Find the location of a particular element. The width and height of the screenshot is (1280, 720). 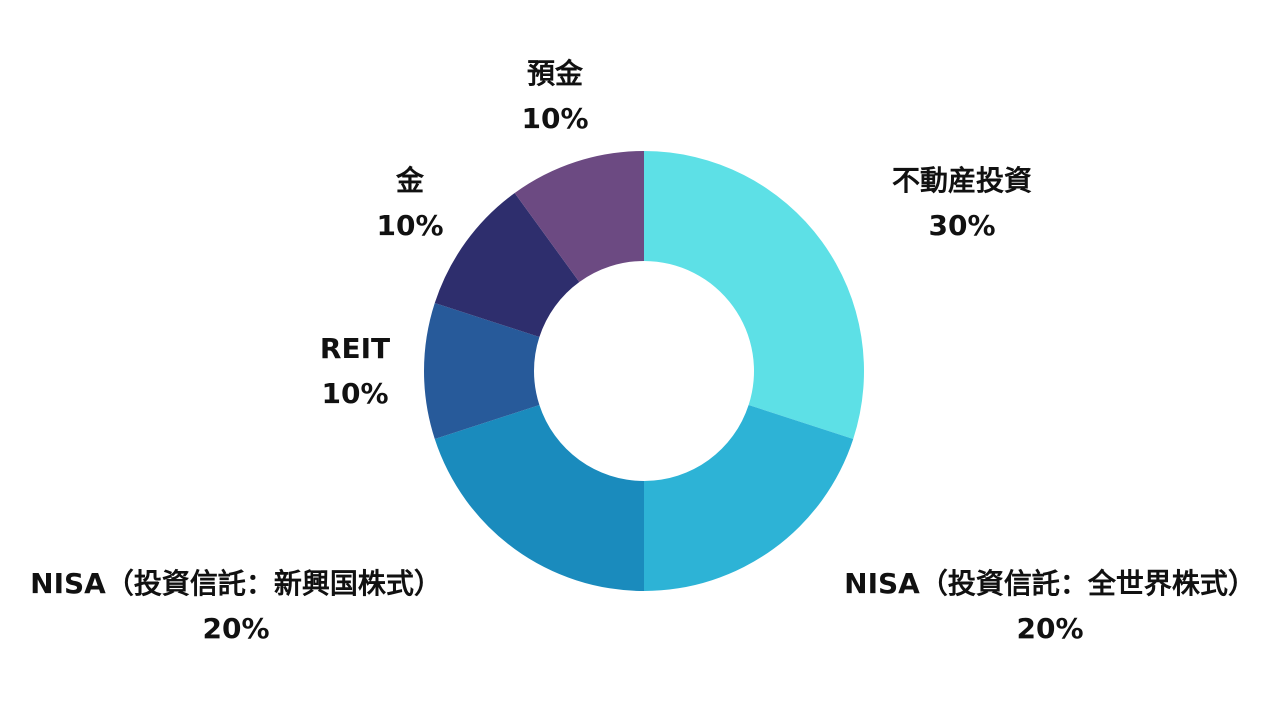

slice-value-label-0: 30% is located at coordinates (961, 225).